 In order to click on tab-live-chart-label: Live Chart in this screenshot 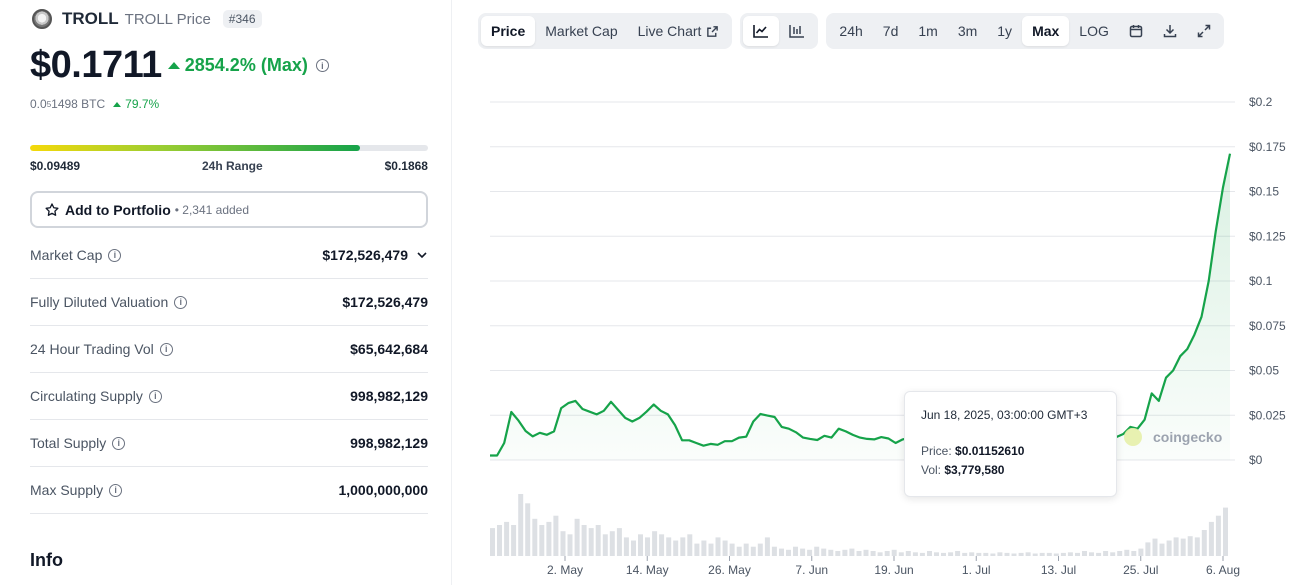, I will do `click(669, 31)`.